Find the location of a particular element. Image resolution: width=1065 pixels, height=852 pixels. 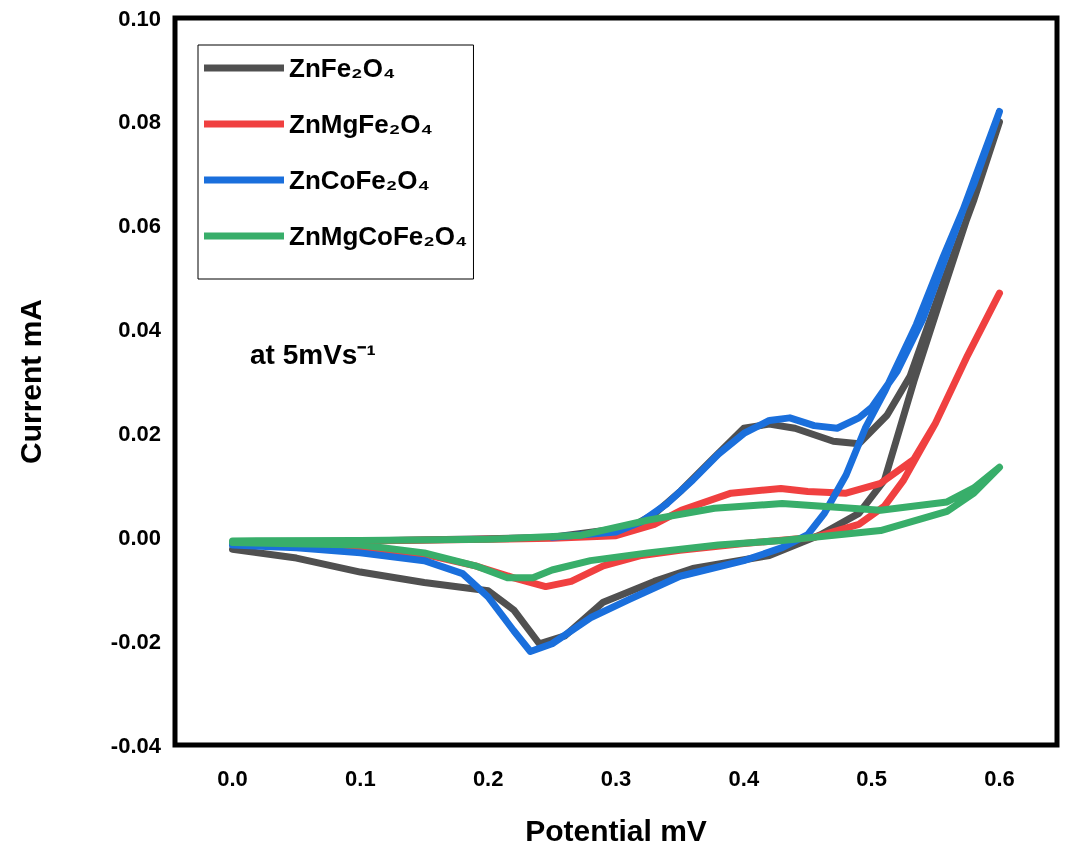

x-tick-label: 0.0 is located at coordinates (232, 778).